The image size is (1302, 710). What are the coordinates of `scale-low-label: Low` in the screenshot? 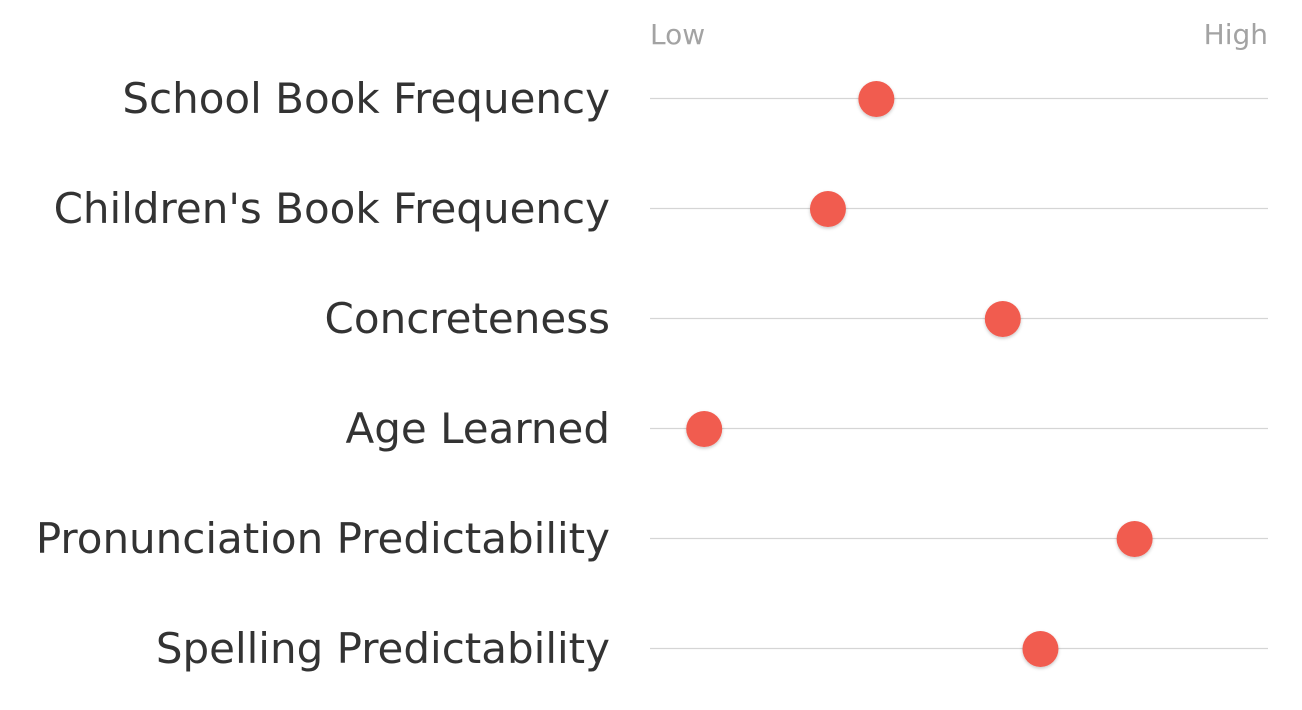 It's located at (677, 34).